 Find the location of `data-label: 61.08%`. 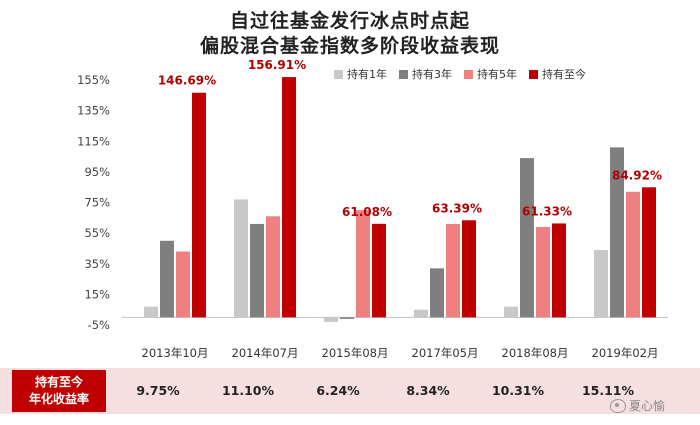

data-label: 61.08% is located at coordinates (367, 212).